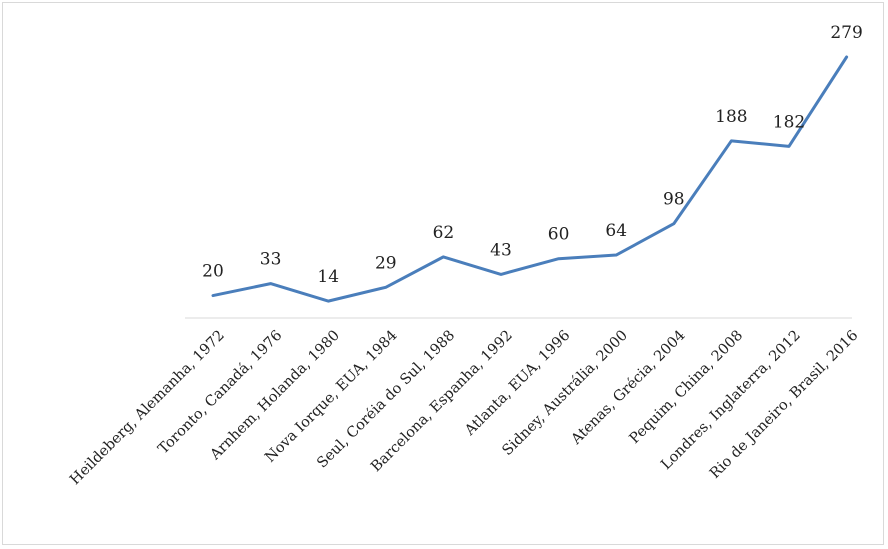  What do you see at coordinates (731, 117) in the screenshot?
I see `data-label: 188` at bounding box center [731, 117].